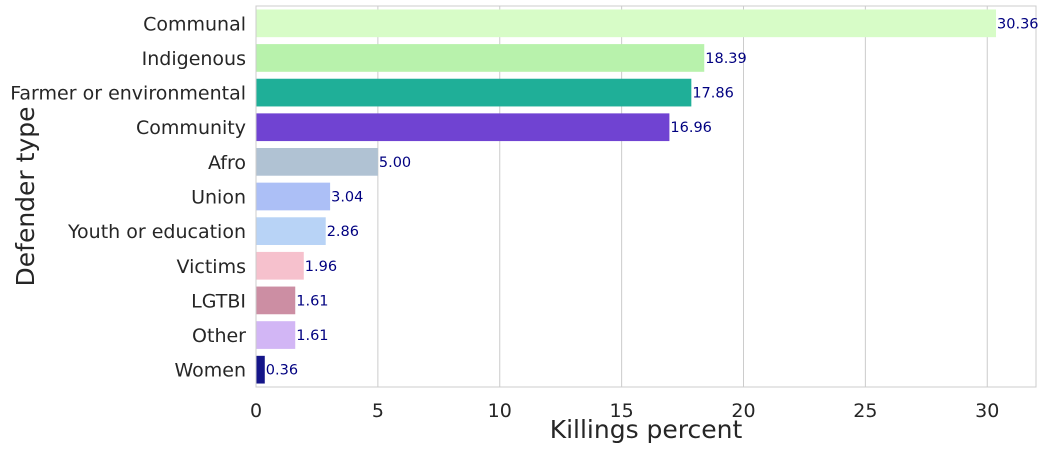  I want to click on bar-youth-or-education, so click(291, 231).